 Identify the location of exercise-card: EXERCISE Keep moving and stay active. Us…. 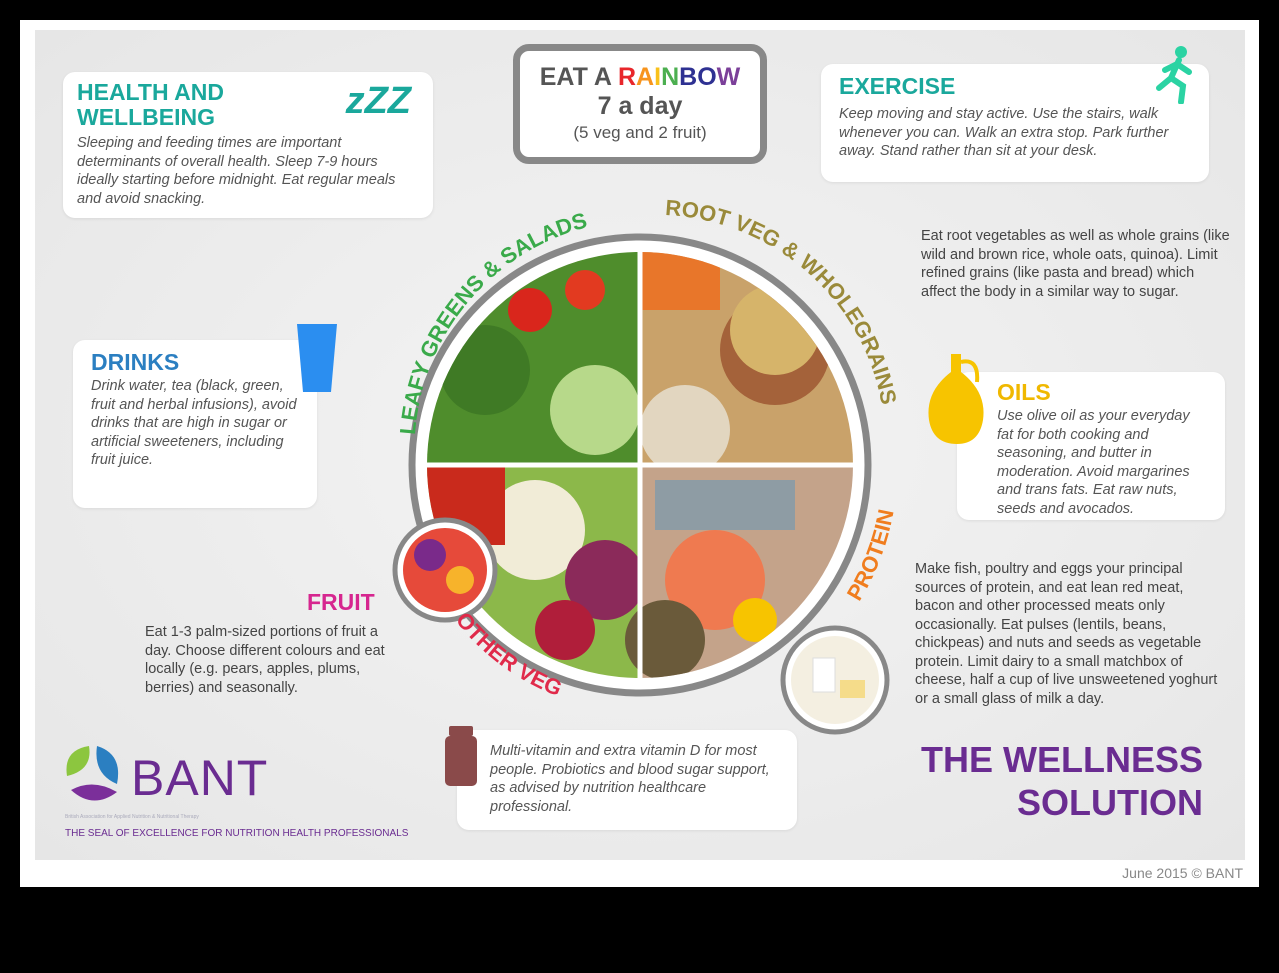
(1015, 114).